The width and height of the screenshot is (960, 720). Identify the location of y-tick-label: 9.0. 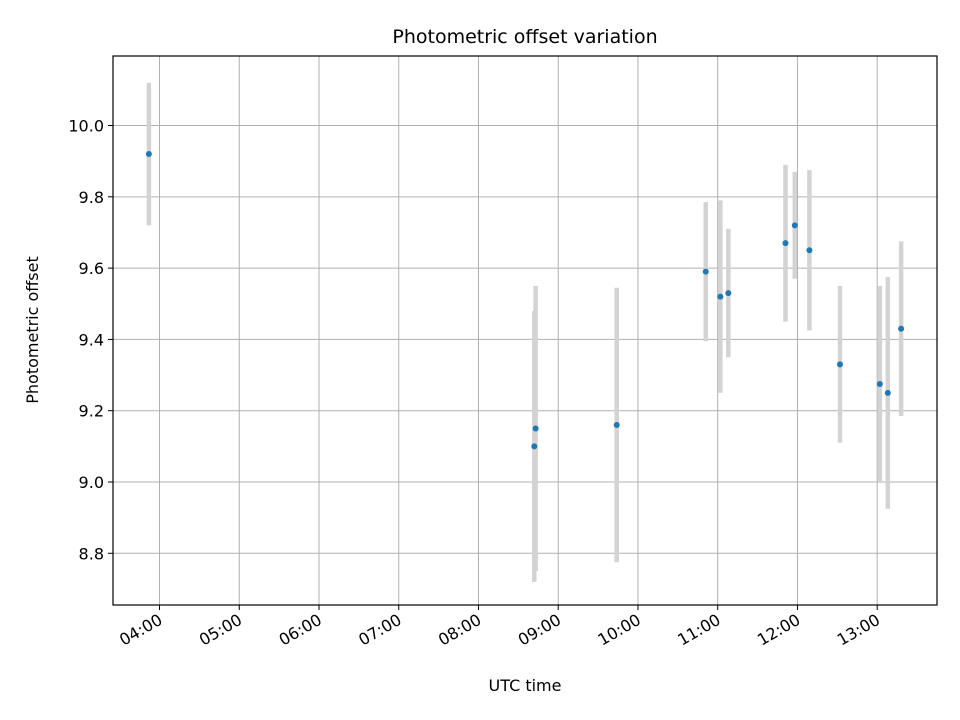
(91, 482).